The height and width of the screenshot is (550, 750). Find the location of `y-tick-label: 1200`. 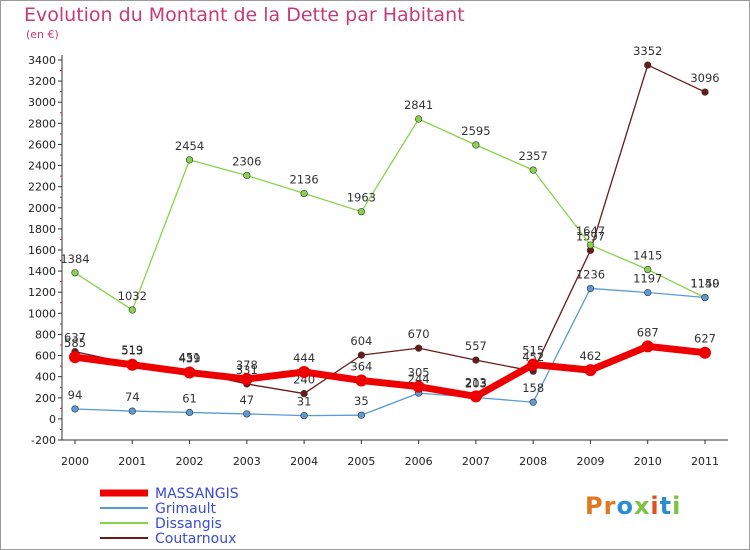

y-tick-label: 1200 is located at coordinates (42, 292).